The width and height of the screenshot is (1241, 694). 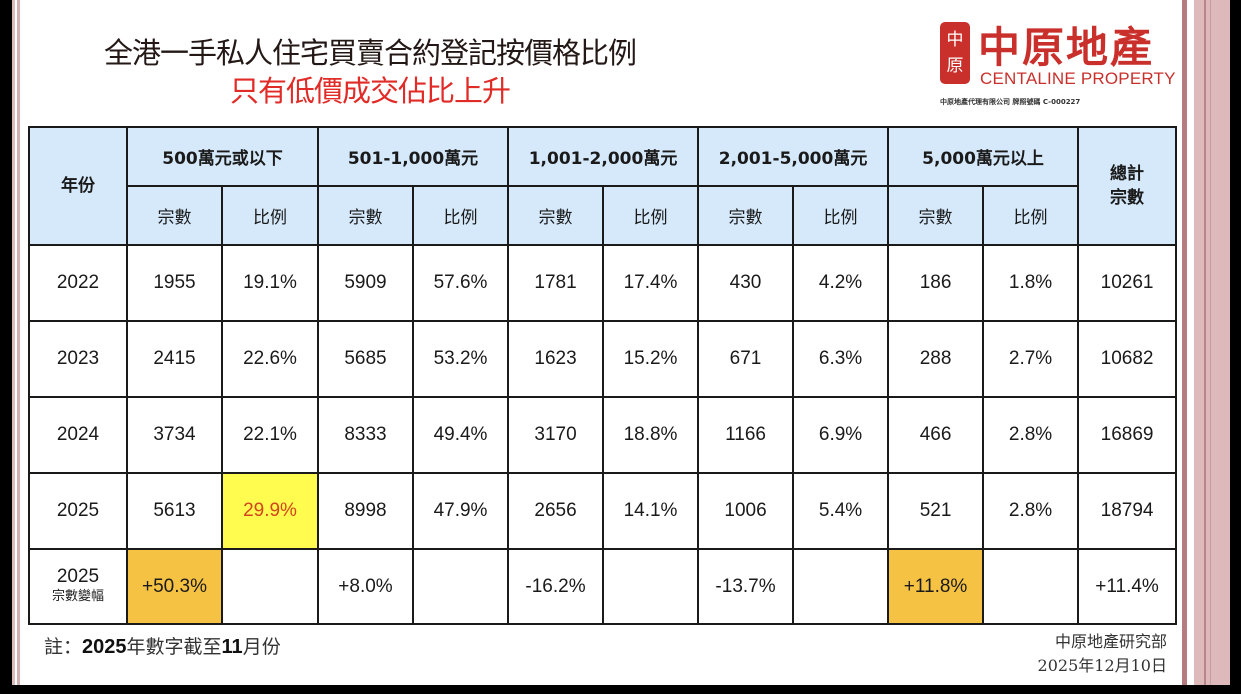 What do you see at coordinates (1127, 586) in the screenshot?
I see `change-total-cell: +11.4%` at bounding box center [1127, 586].